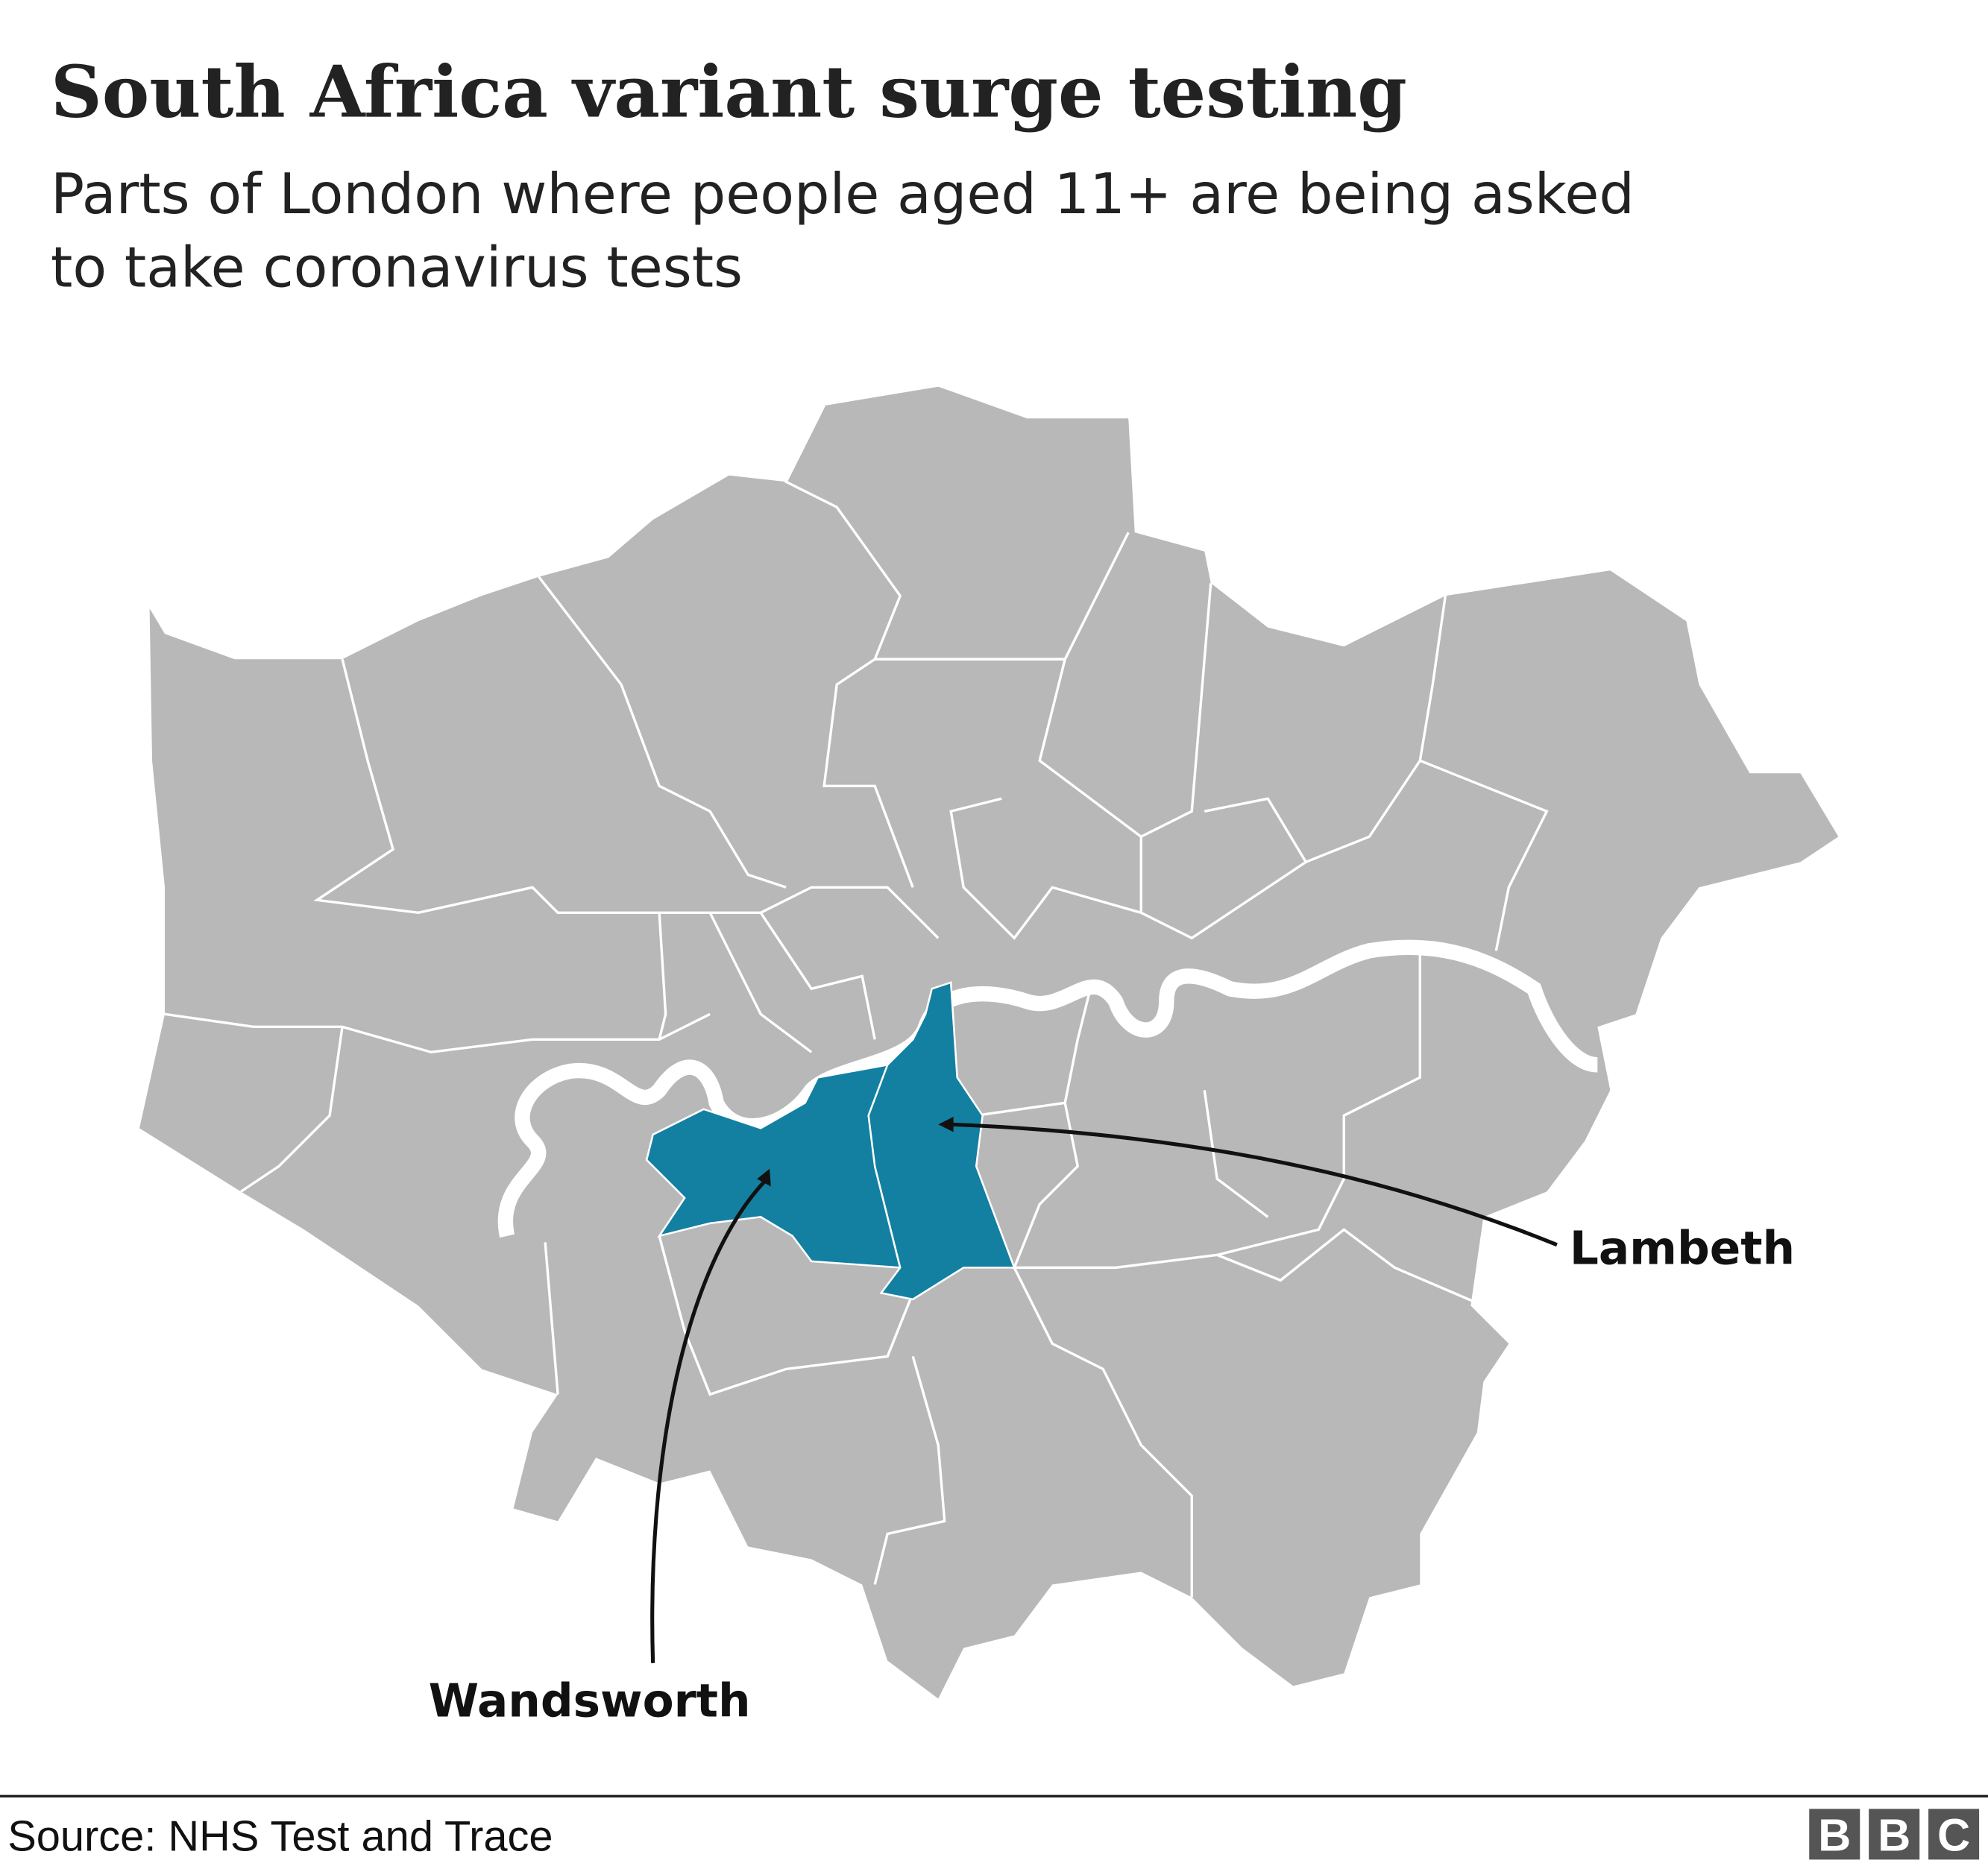 Image resolution: width=1988 pixels, height=1866 pixels. I want to click on bbc-logo: B B C, so click(1894, 1834).